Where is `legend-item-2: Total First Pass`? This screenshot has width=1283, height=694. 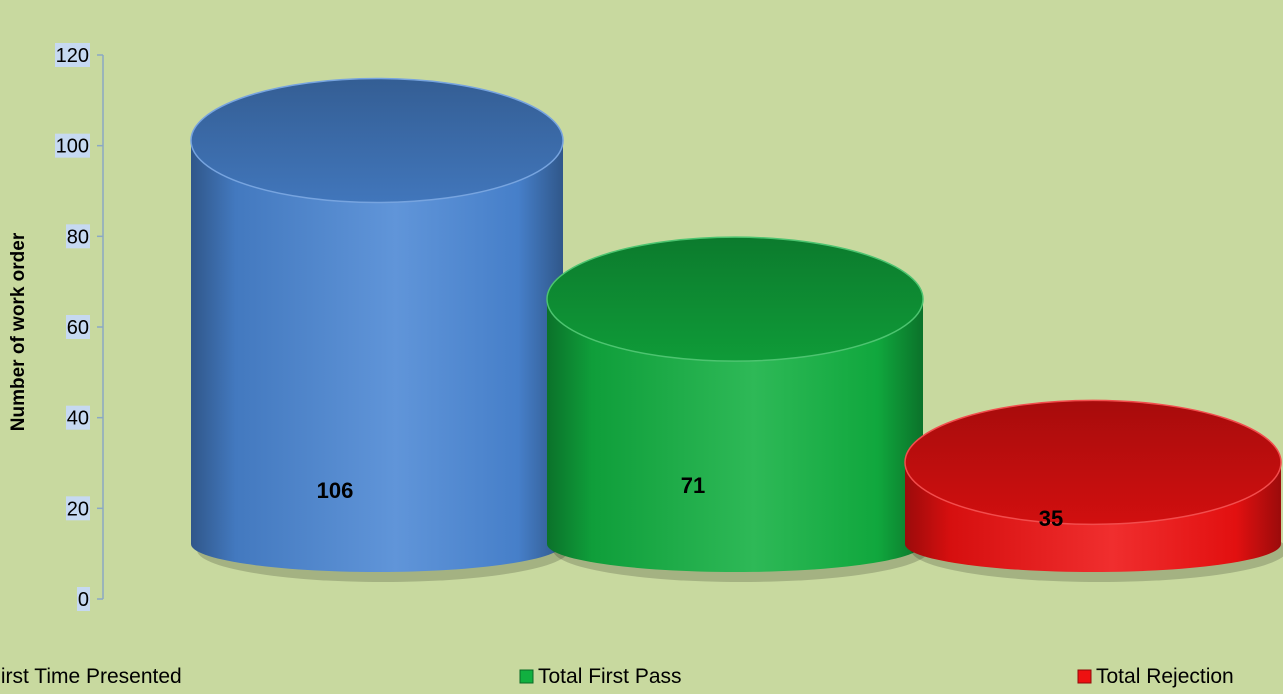 legend-item-2: Total First Pass is located at coordinates (600, 676).